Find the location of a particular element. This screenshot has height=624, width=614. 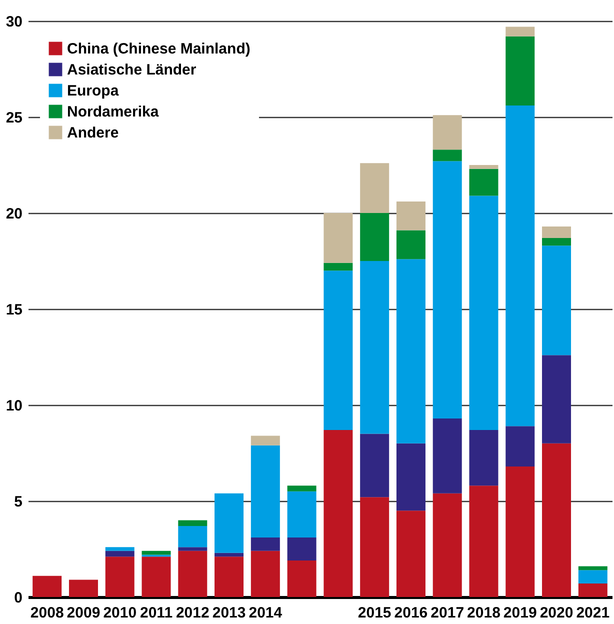

x-tick-label: 2017 is located at coordinates (447, 613).